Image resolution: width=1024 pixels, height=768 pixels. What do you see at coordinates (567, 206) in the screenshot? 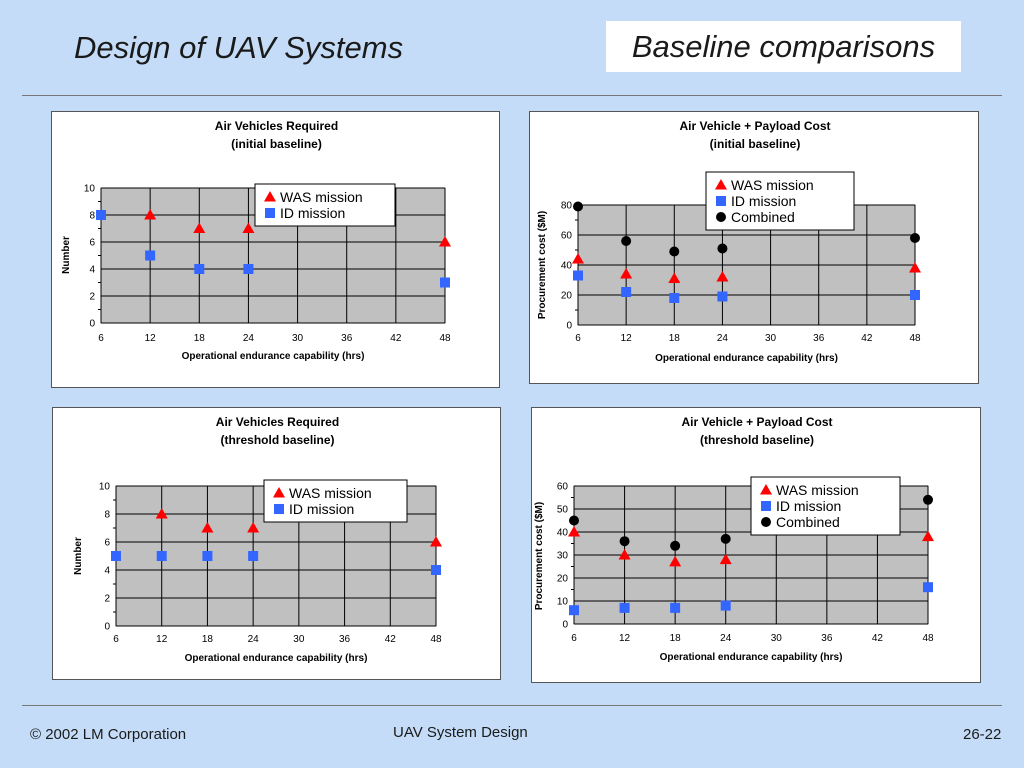
I see `y-tick-label: 80` at bounding box center [567, 206].